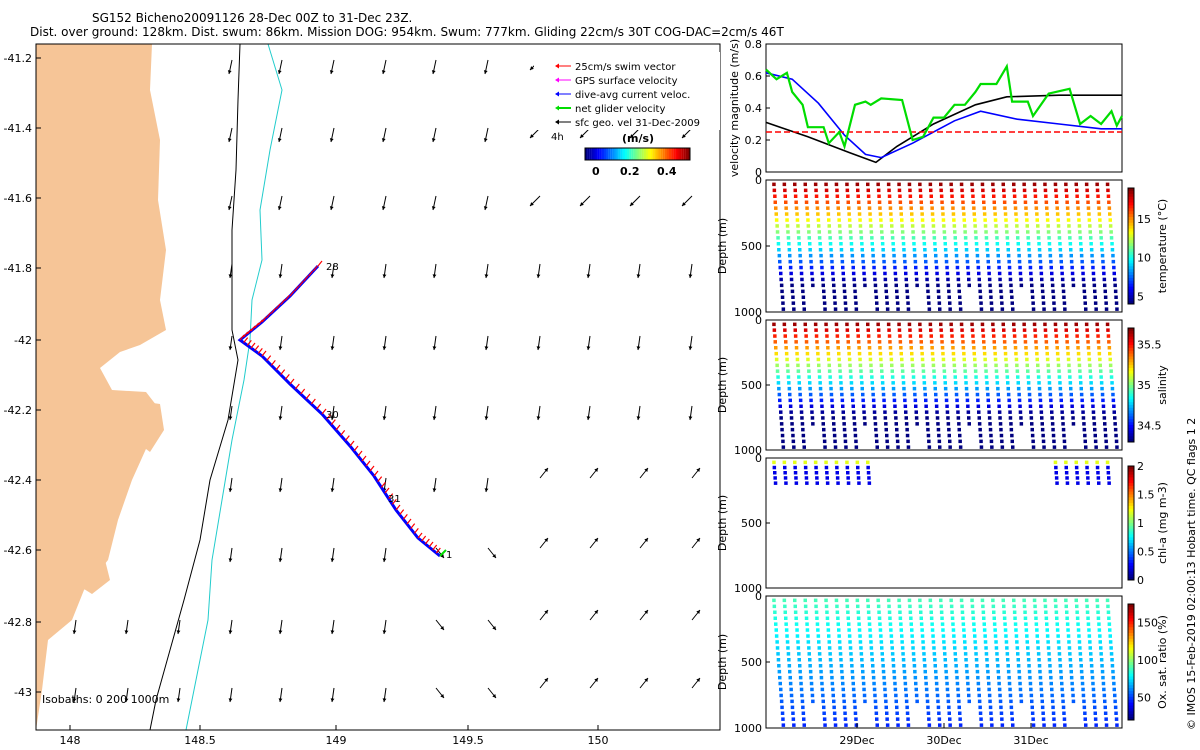  What do you see at coordinates (1162, 385) in the screenshot?
I see `profile-colorbar-label: salinity` at bounding box center [1162, 385].